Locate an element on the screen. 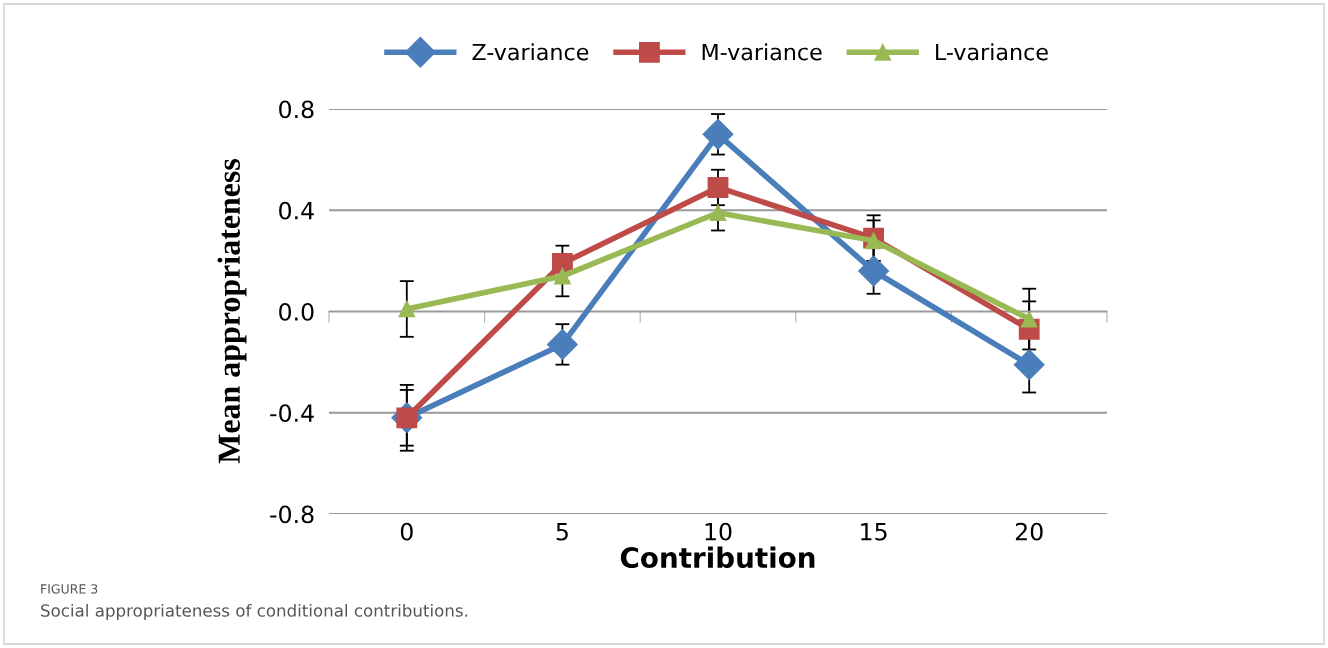  y-tick-label: 0.8 is located at coordinates (296, 109).